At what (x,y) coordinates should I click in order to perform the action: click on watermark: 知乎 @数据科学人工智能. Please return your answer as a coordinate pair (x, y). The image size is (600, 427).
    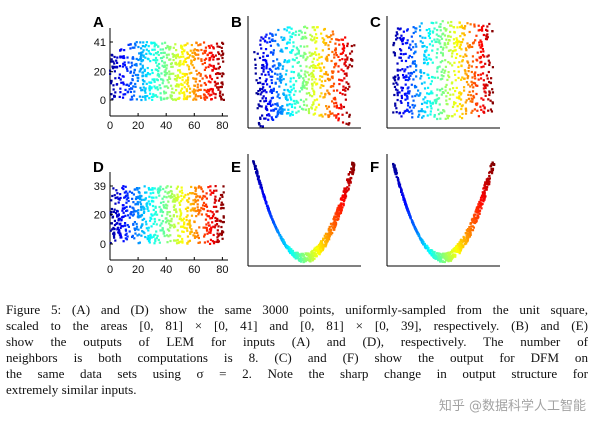
    Looking at the image, I should click on (512, 406).